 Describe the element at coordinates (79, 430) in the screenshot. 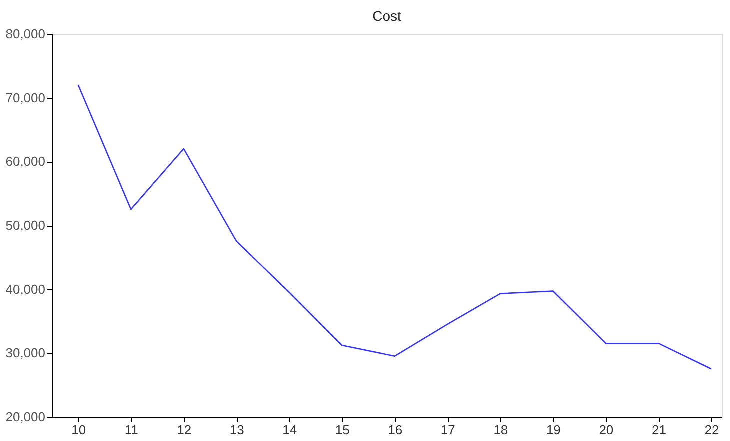

I see `x-tick-label: 10` at that location.